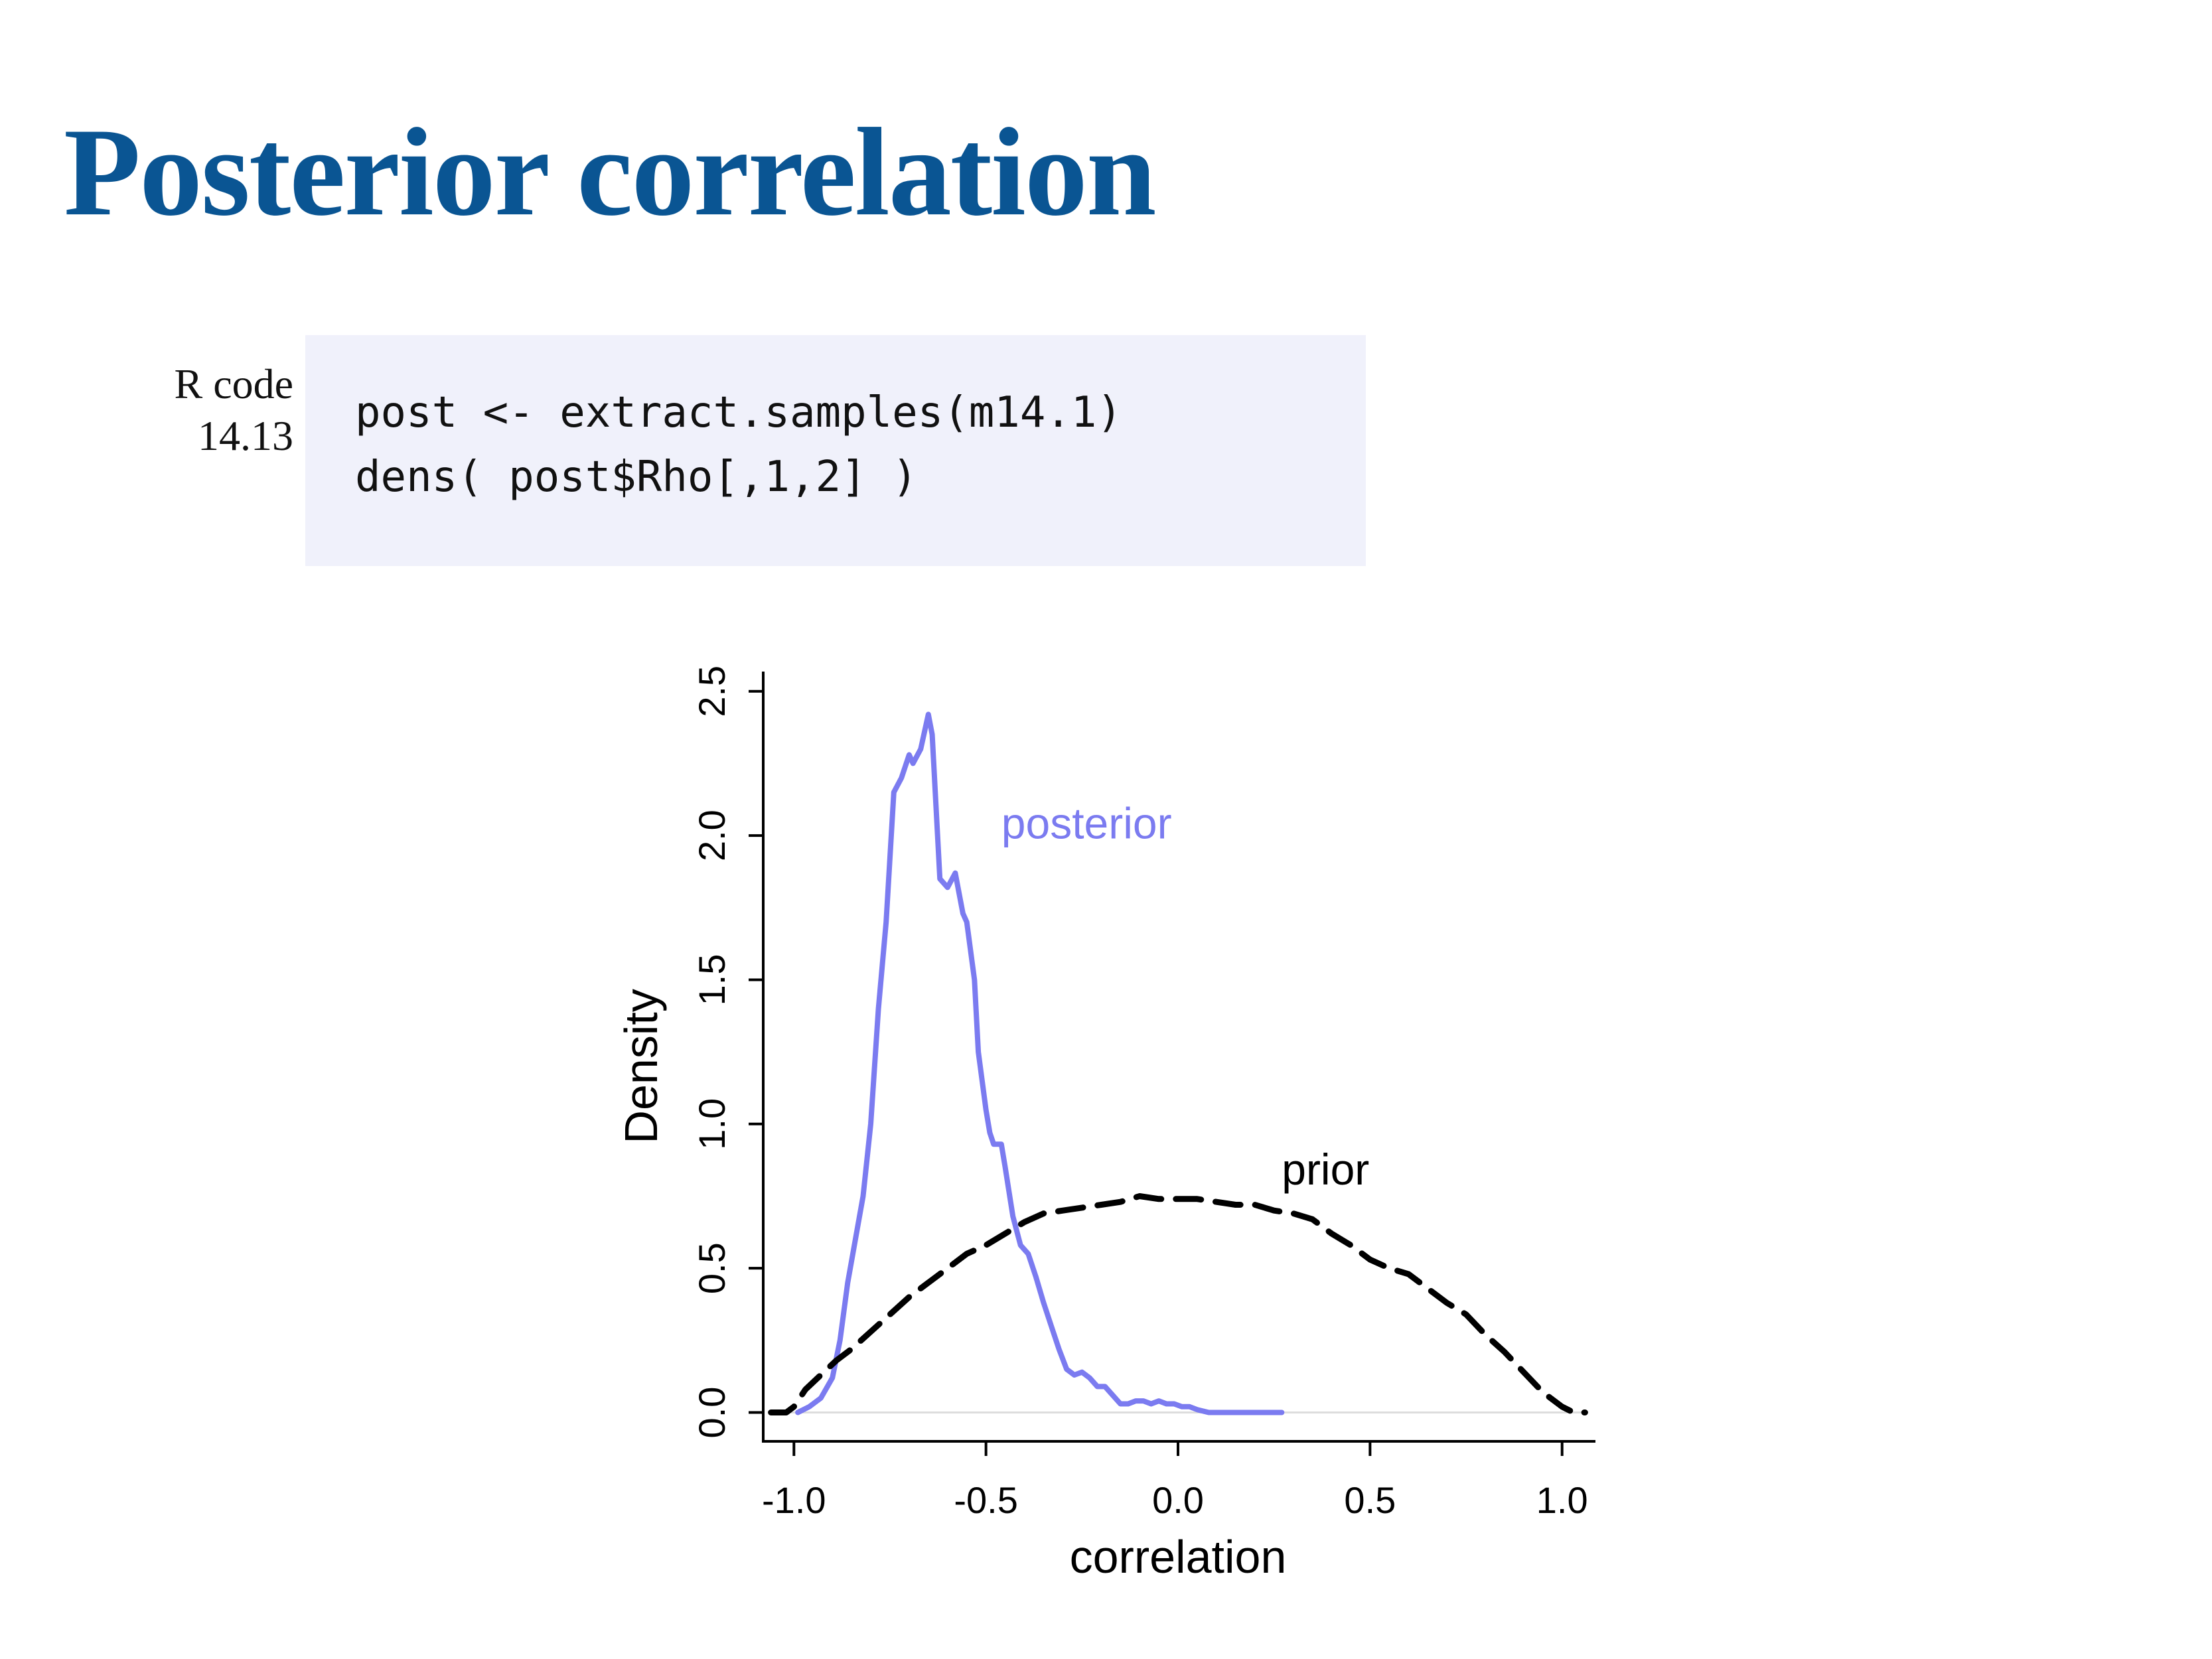 Image resolution: width=2212 pixels, height=1659 pixels. I want to click on x-tick-label: -0.5, so click(986, 1500).